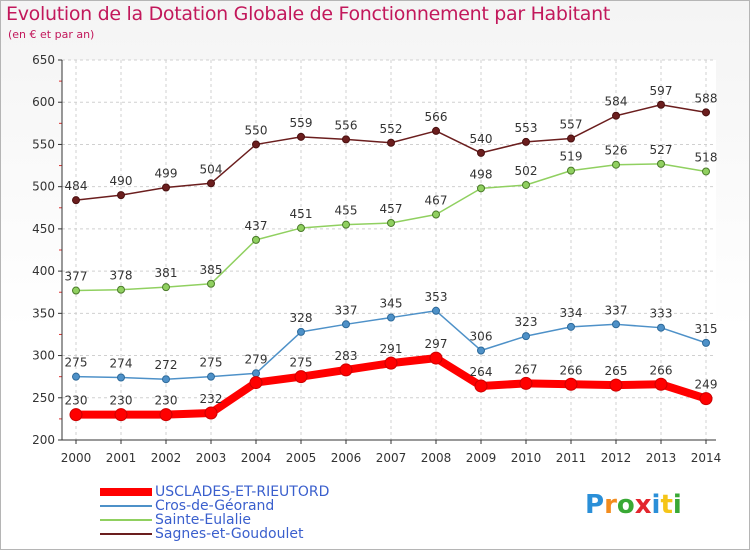 Image resolution: width=750 pixels, height=550 pixels. I want to click on data-label: 457, so click(391, 209).